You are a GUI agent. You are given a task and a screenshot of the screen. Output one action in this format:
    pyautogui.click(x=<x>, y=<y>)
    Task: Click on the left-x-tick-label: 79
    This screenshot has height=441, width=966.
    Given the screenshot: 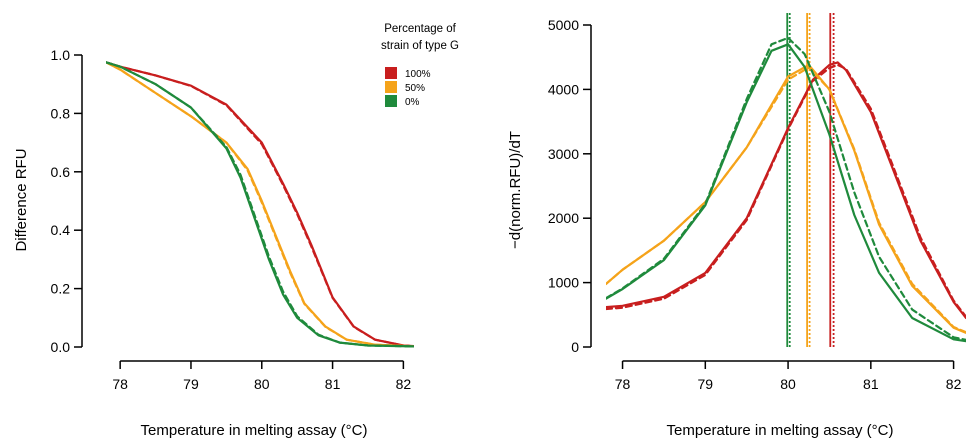 What is the action you would take?
    pyautogui.click(x=191, y=384)
    